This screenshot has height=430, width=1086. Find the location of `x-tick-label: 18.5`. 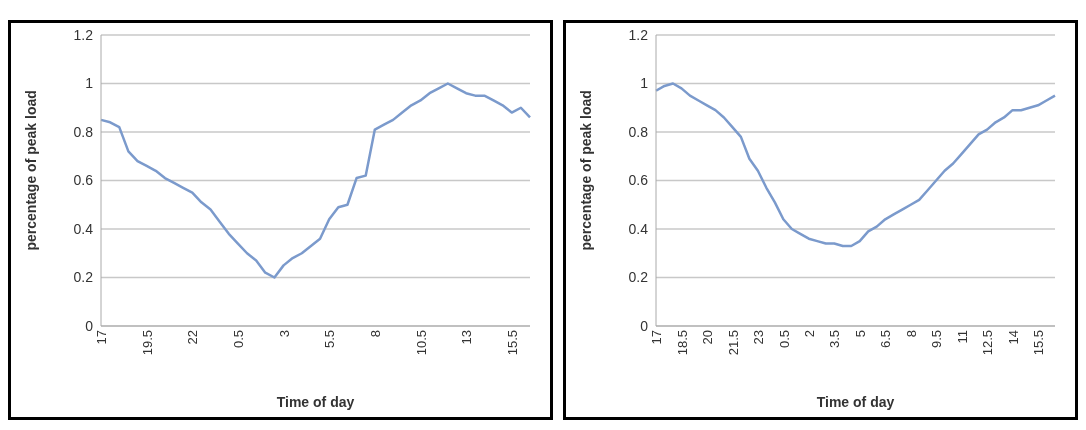

x-tick-label: 18.5 is located at coordinates (682, 343).